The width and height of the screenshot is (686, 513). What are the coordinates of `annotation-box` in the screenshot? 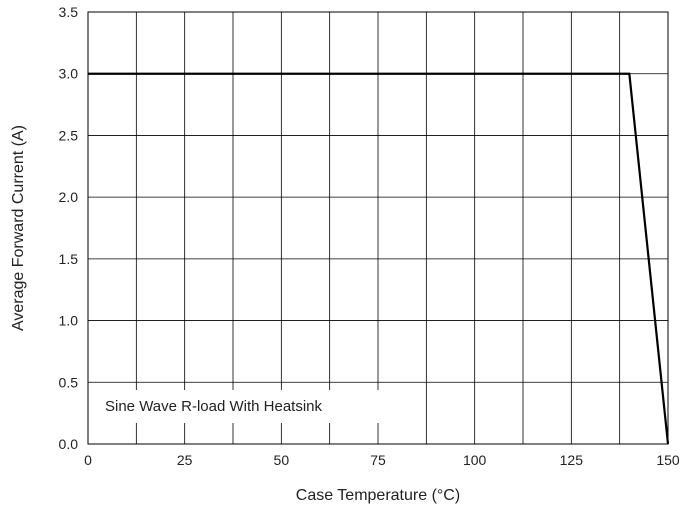 It's located at (245, 406).